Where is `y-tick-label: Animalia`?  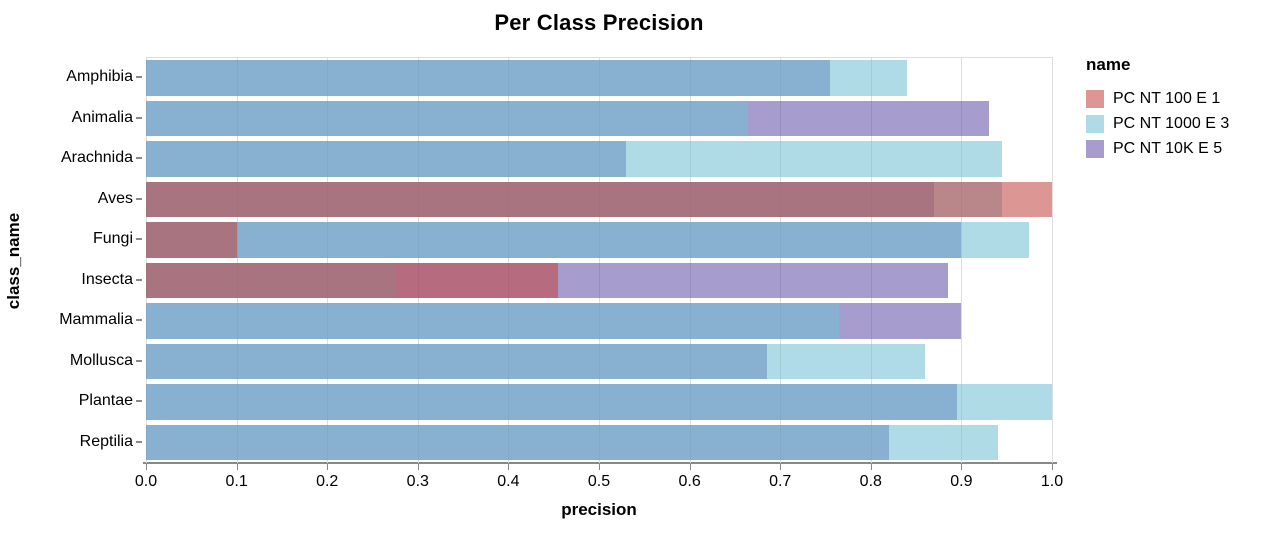 y-tick-label: Animalia is located at coordinates (102, 117).